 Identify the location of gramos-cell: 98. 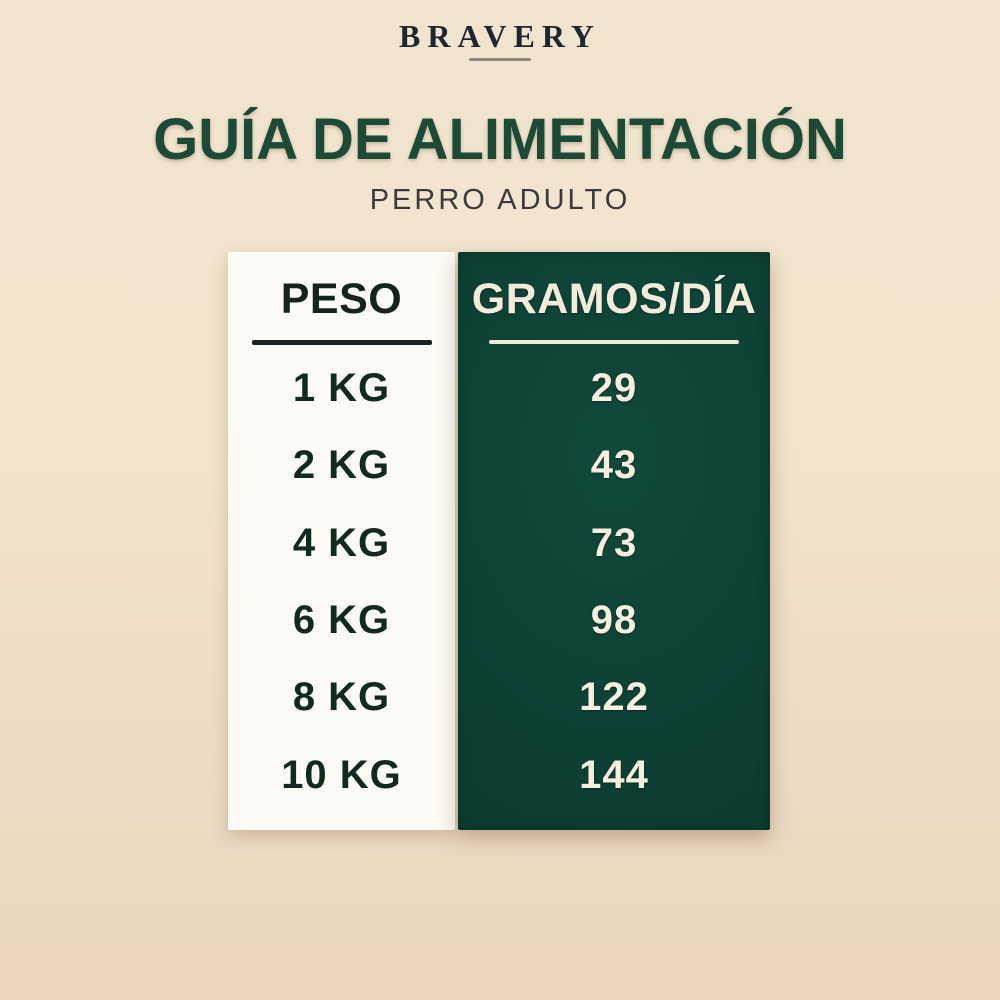
(614, 620).